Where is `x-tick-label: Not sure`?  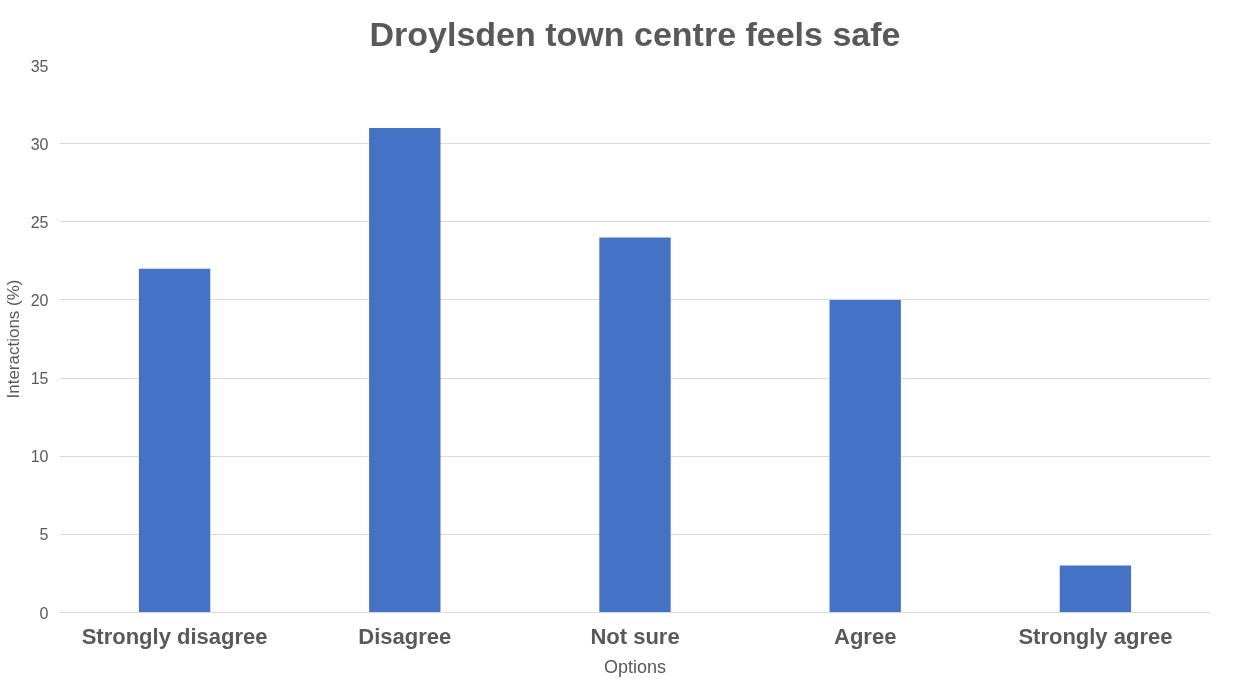
x-tick-label: Not sure is located at coordinates (635, 636).